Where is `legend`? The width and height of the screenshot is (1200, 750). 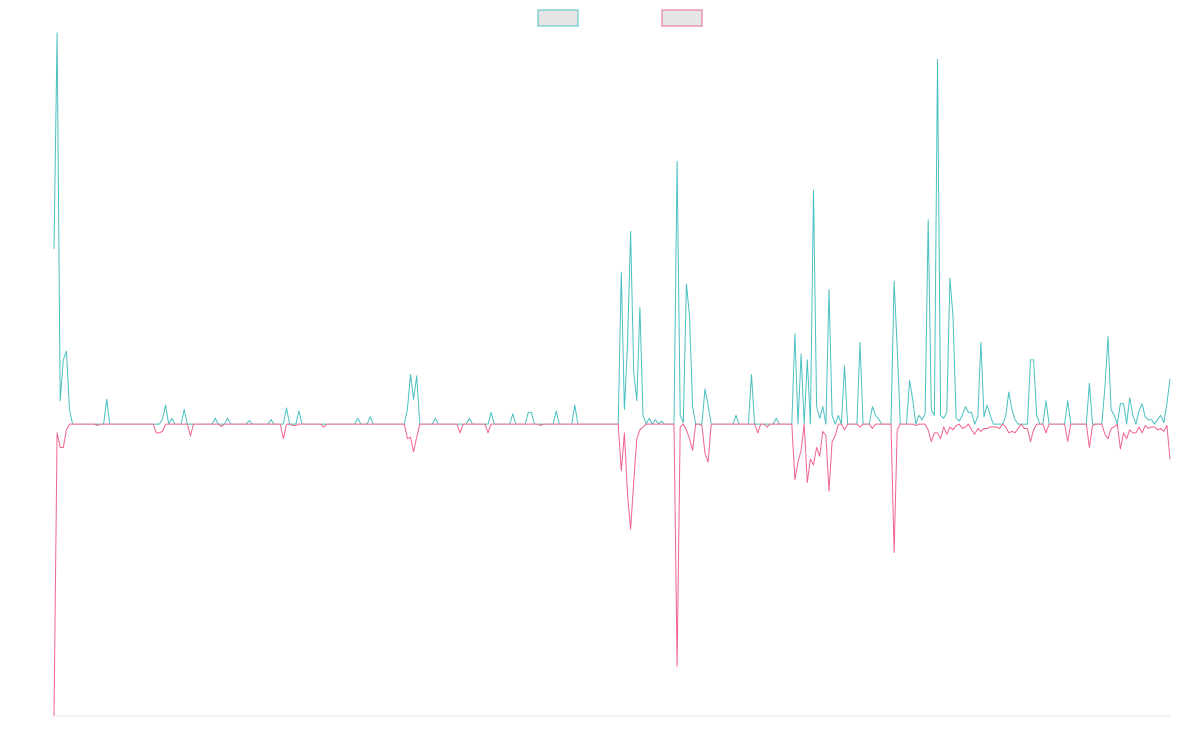
legend is located at coordinates (620, 18).